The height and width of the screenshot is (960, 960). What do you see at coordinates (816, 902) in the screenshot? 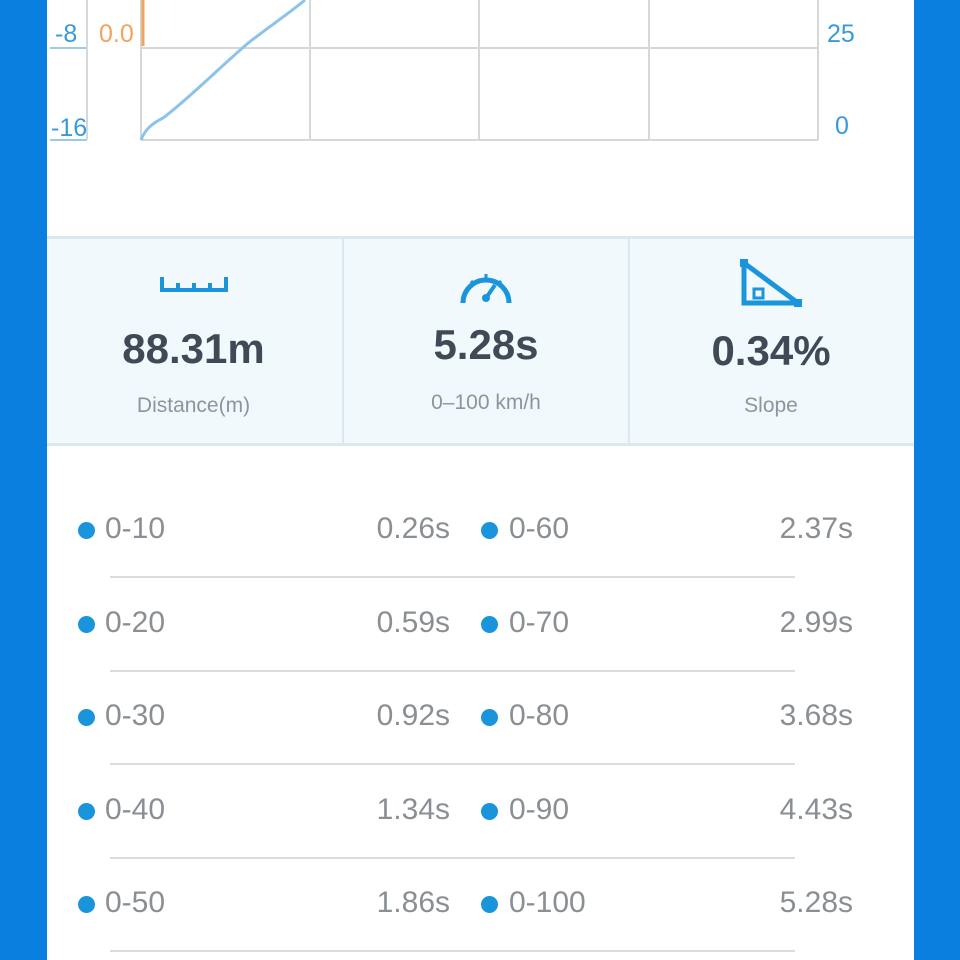
I see `split-time: 5.28s` at bounding box center [816, 902].